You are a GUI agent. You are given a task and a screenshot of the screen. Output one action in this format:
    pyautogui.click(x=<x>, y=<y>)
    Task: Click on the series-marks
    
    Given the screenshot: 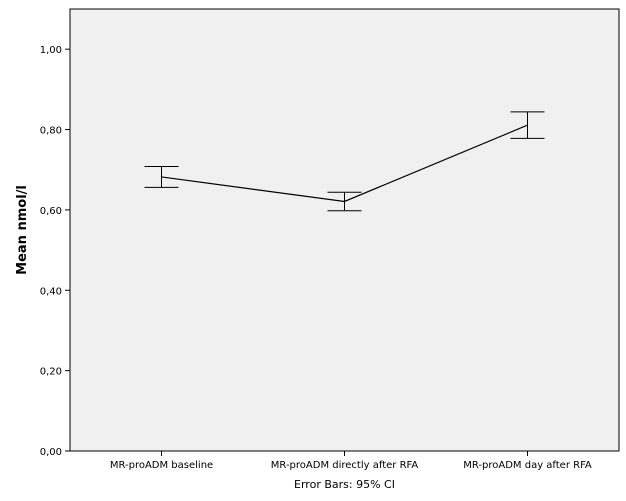 What is the action you would take?
    pyautogui.click(x=344, y=161)
    